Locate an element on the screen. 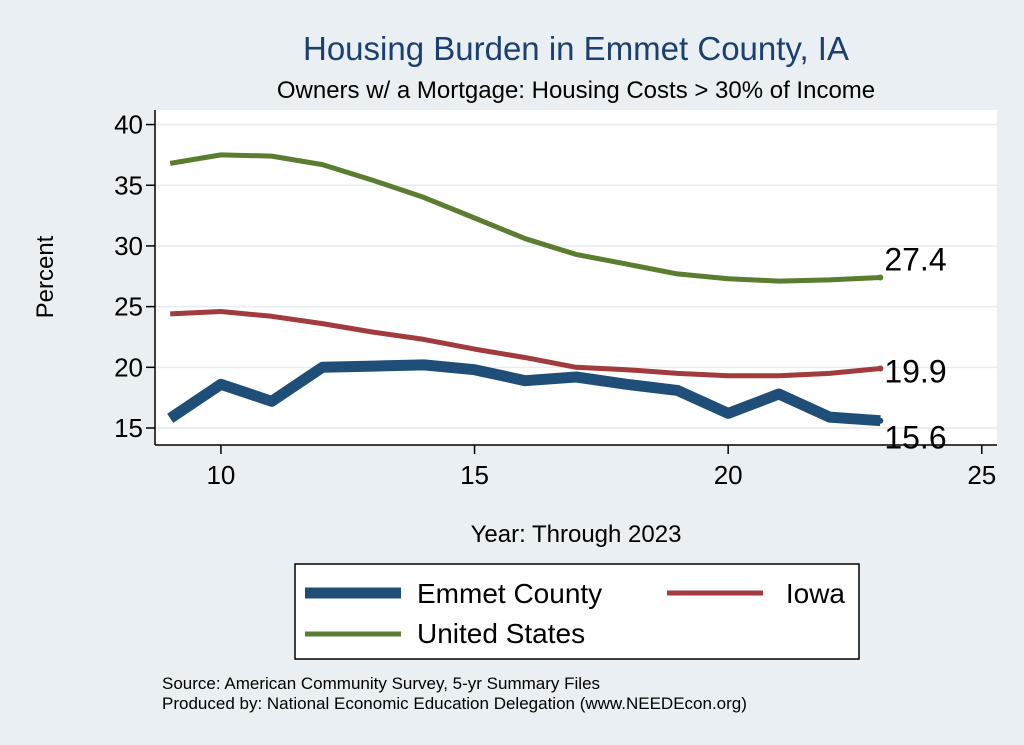 The image size is (1024, 745). x-tick-label: 20 is located at coordinates (728, 475).